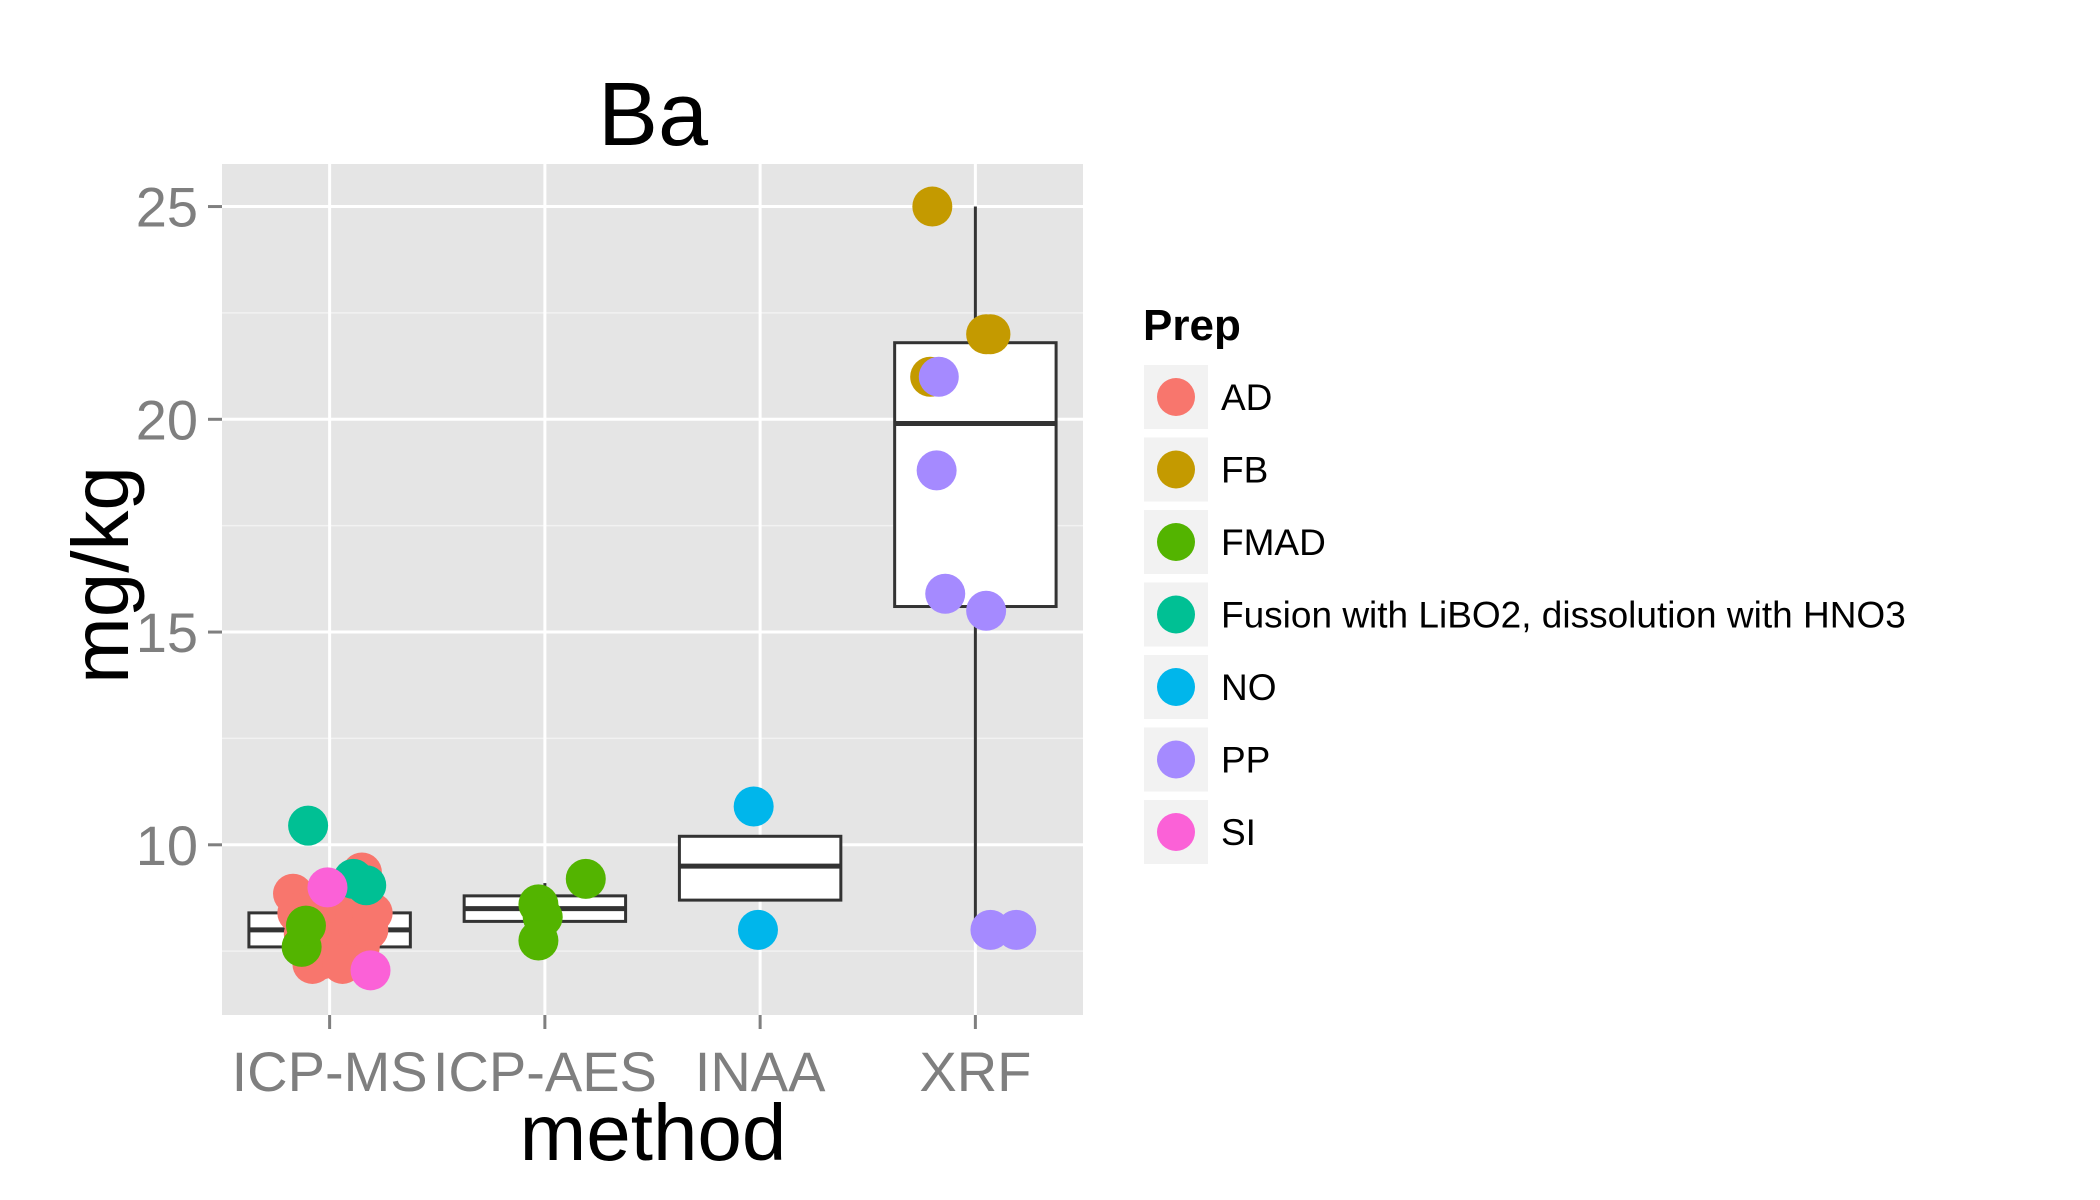  Describe the element at coordinates (1192, 325) in the screenshot. I see `legend-title: Prep` at that location.